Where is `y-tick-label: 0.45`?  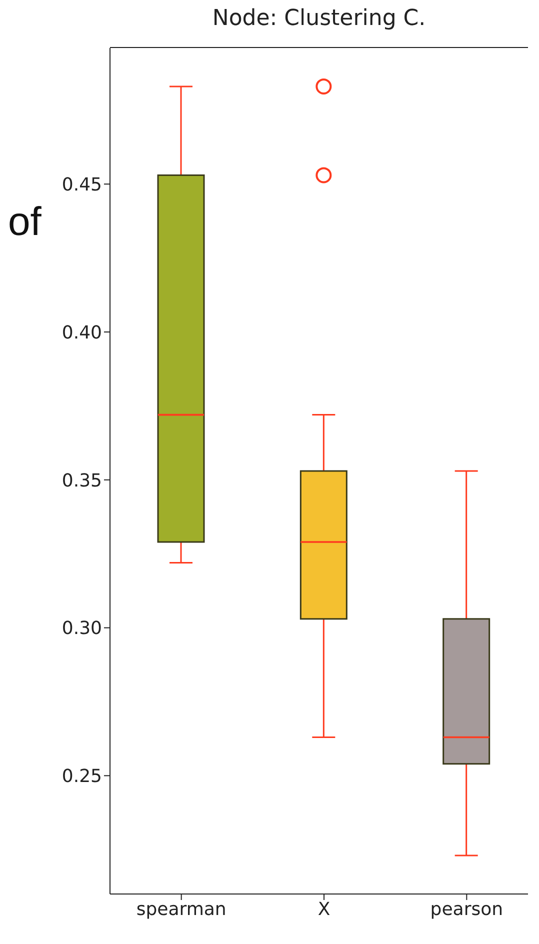 y-tick-label: 0.45 is located at coordinates (82, 185).